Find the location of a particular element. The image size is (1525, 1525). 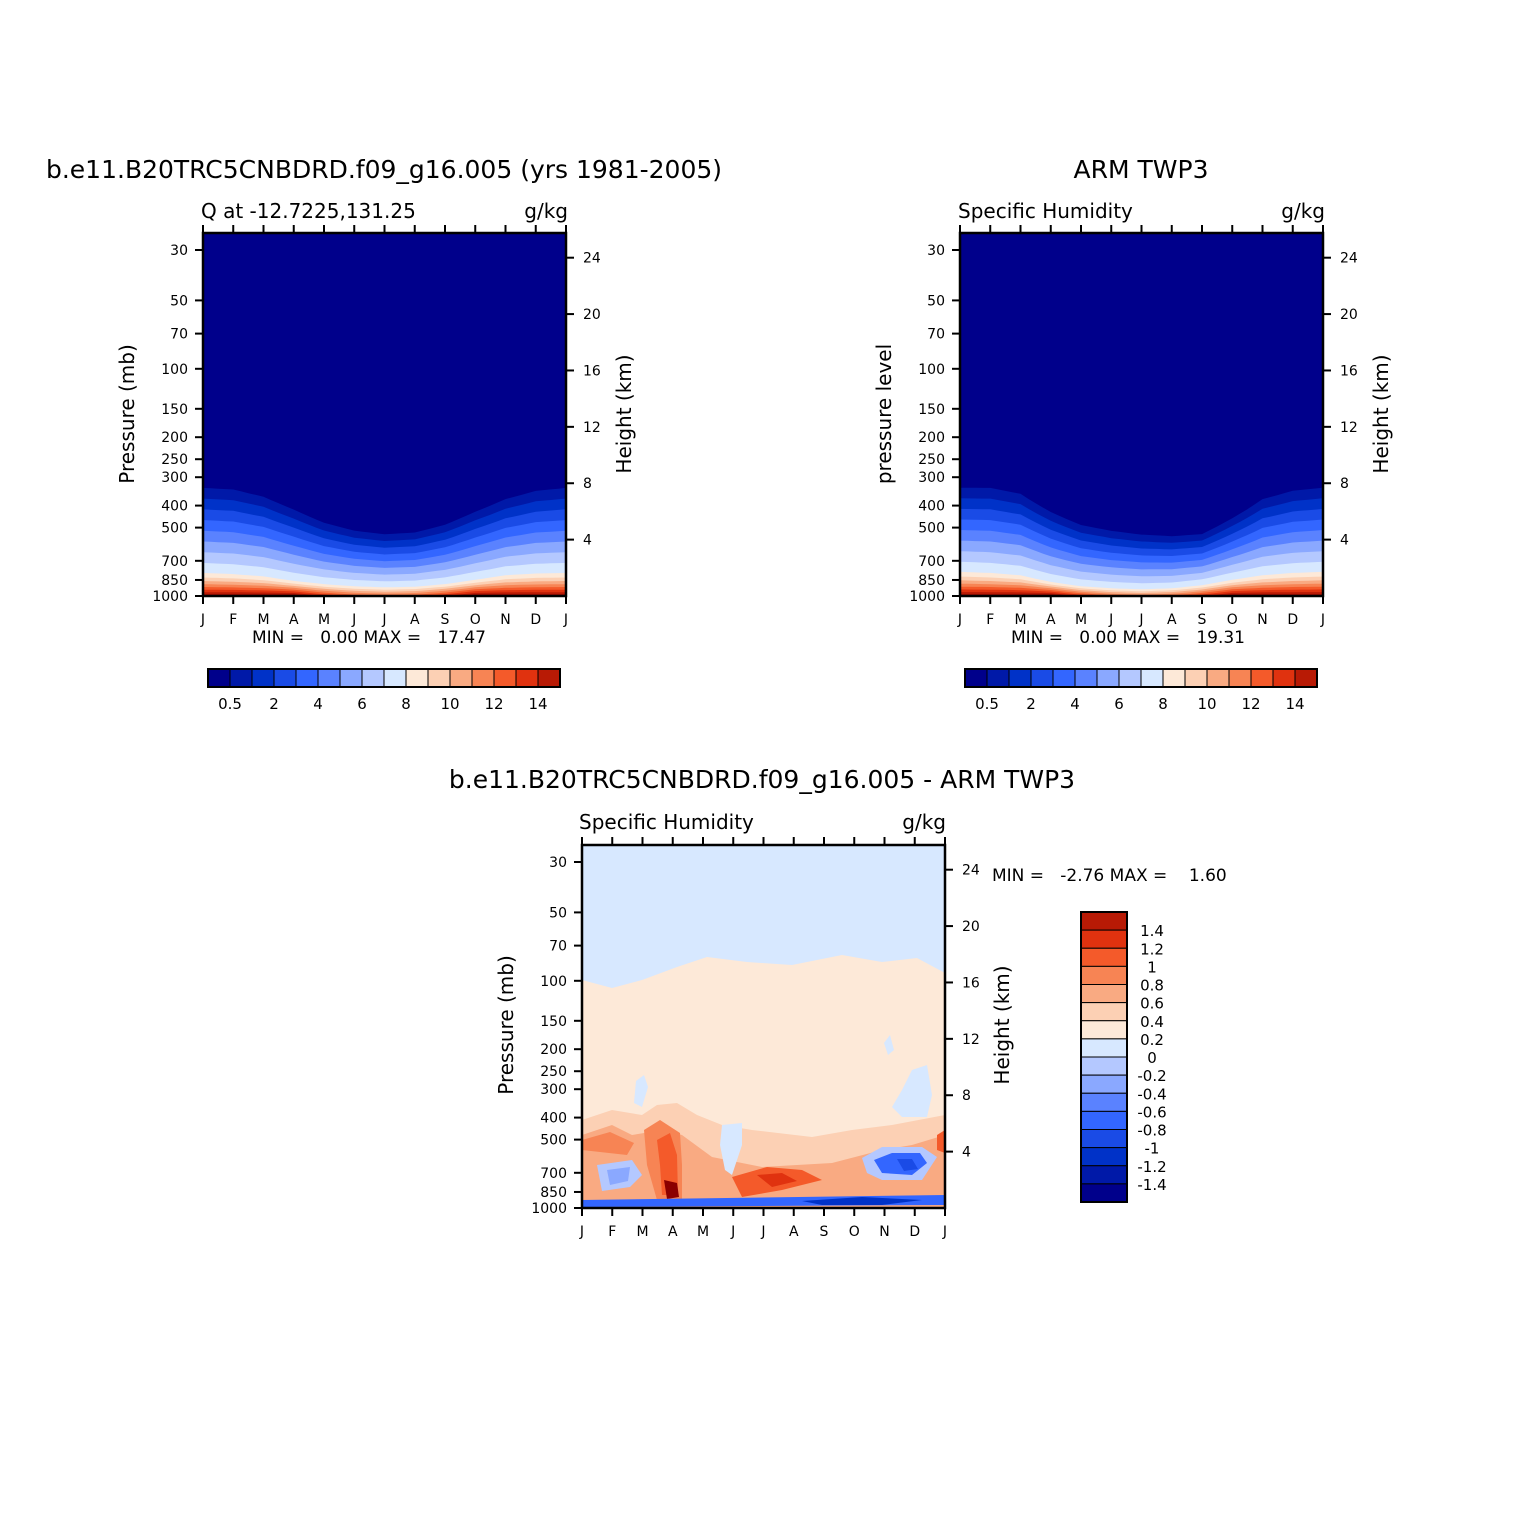

panel-diff-subtitle-left: Specific Humidity is located at coordinates (666, 822).